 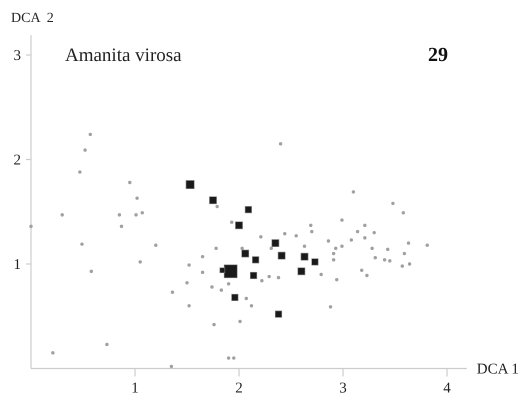 I want to click on x-axis-title: DCA 1, so click(x=497, y=370).